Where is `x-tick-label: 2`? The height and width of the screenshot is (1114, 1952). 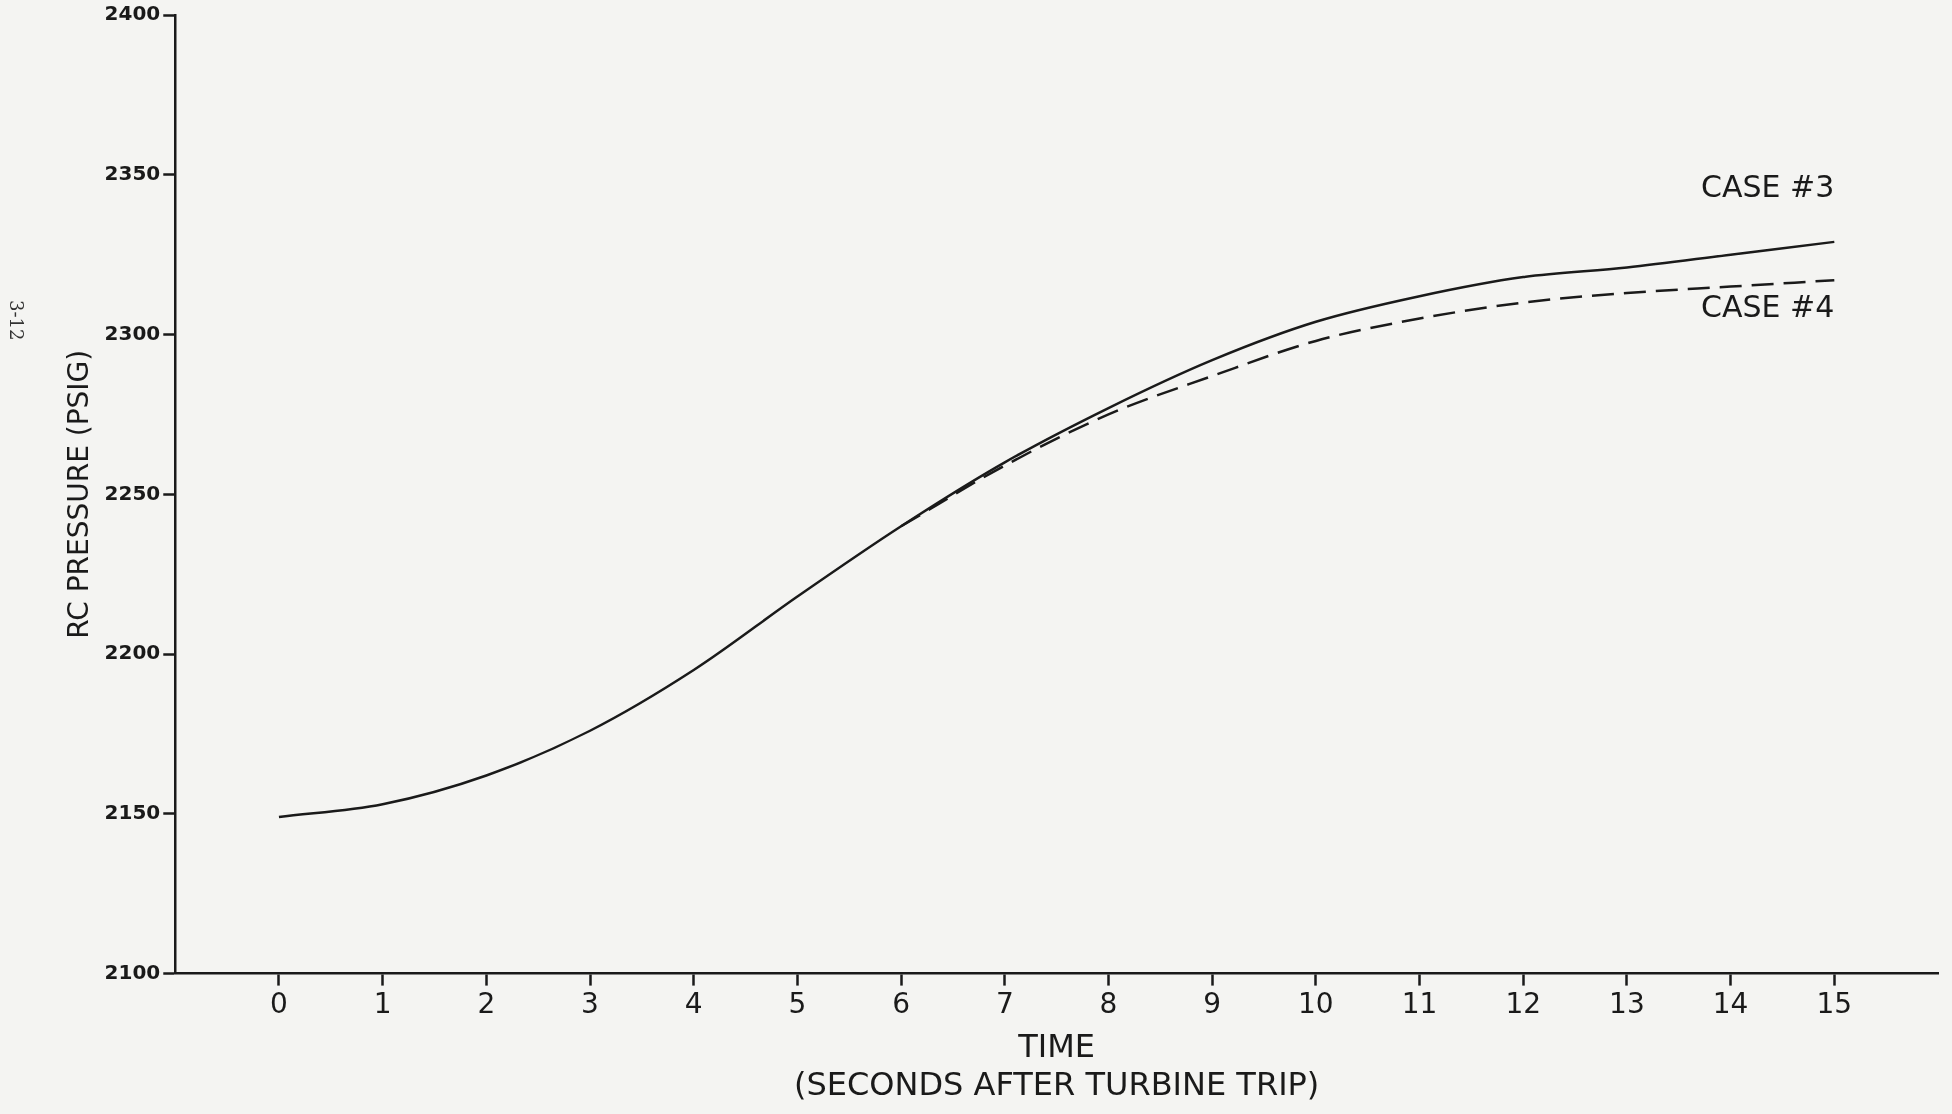 x-tick-label: 2 is located at coordinates (486, 1003).